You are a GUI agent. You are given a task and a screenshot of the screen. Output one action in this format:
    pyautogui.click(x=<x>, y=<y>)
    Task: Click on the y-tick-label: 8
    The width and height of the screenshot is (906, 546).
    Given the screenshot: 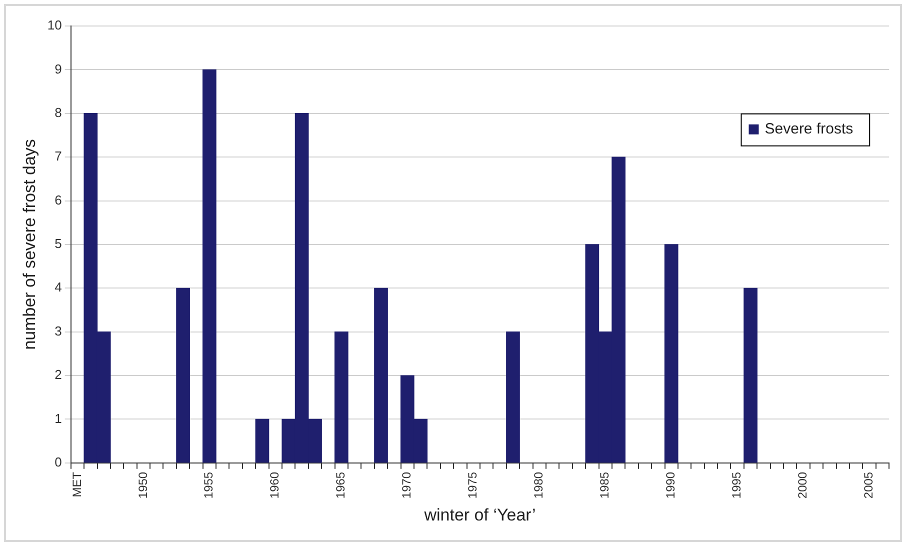 What is the action you would take?
    pyautogui.click(x=58, y=112)
    